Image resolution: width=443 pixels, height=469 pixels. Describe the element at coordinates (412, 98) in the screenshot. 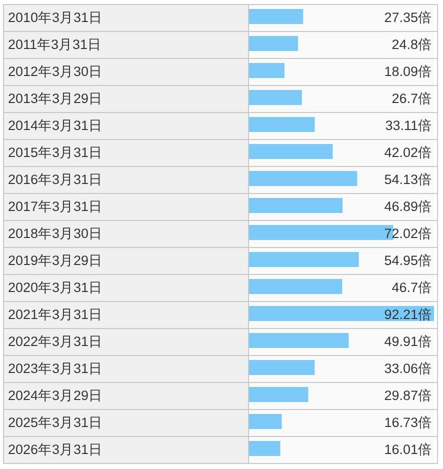

I see `data-label: 26.7倍` at that location.